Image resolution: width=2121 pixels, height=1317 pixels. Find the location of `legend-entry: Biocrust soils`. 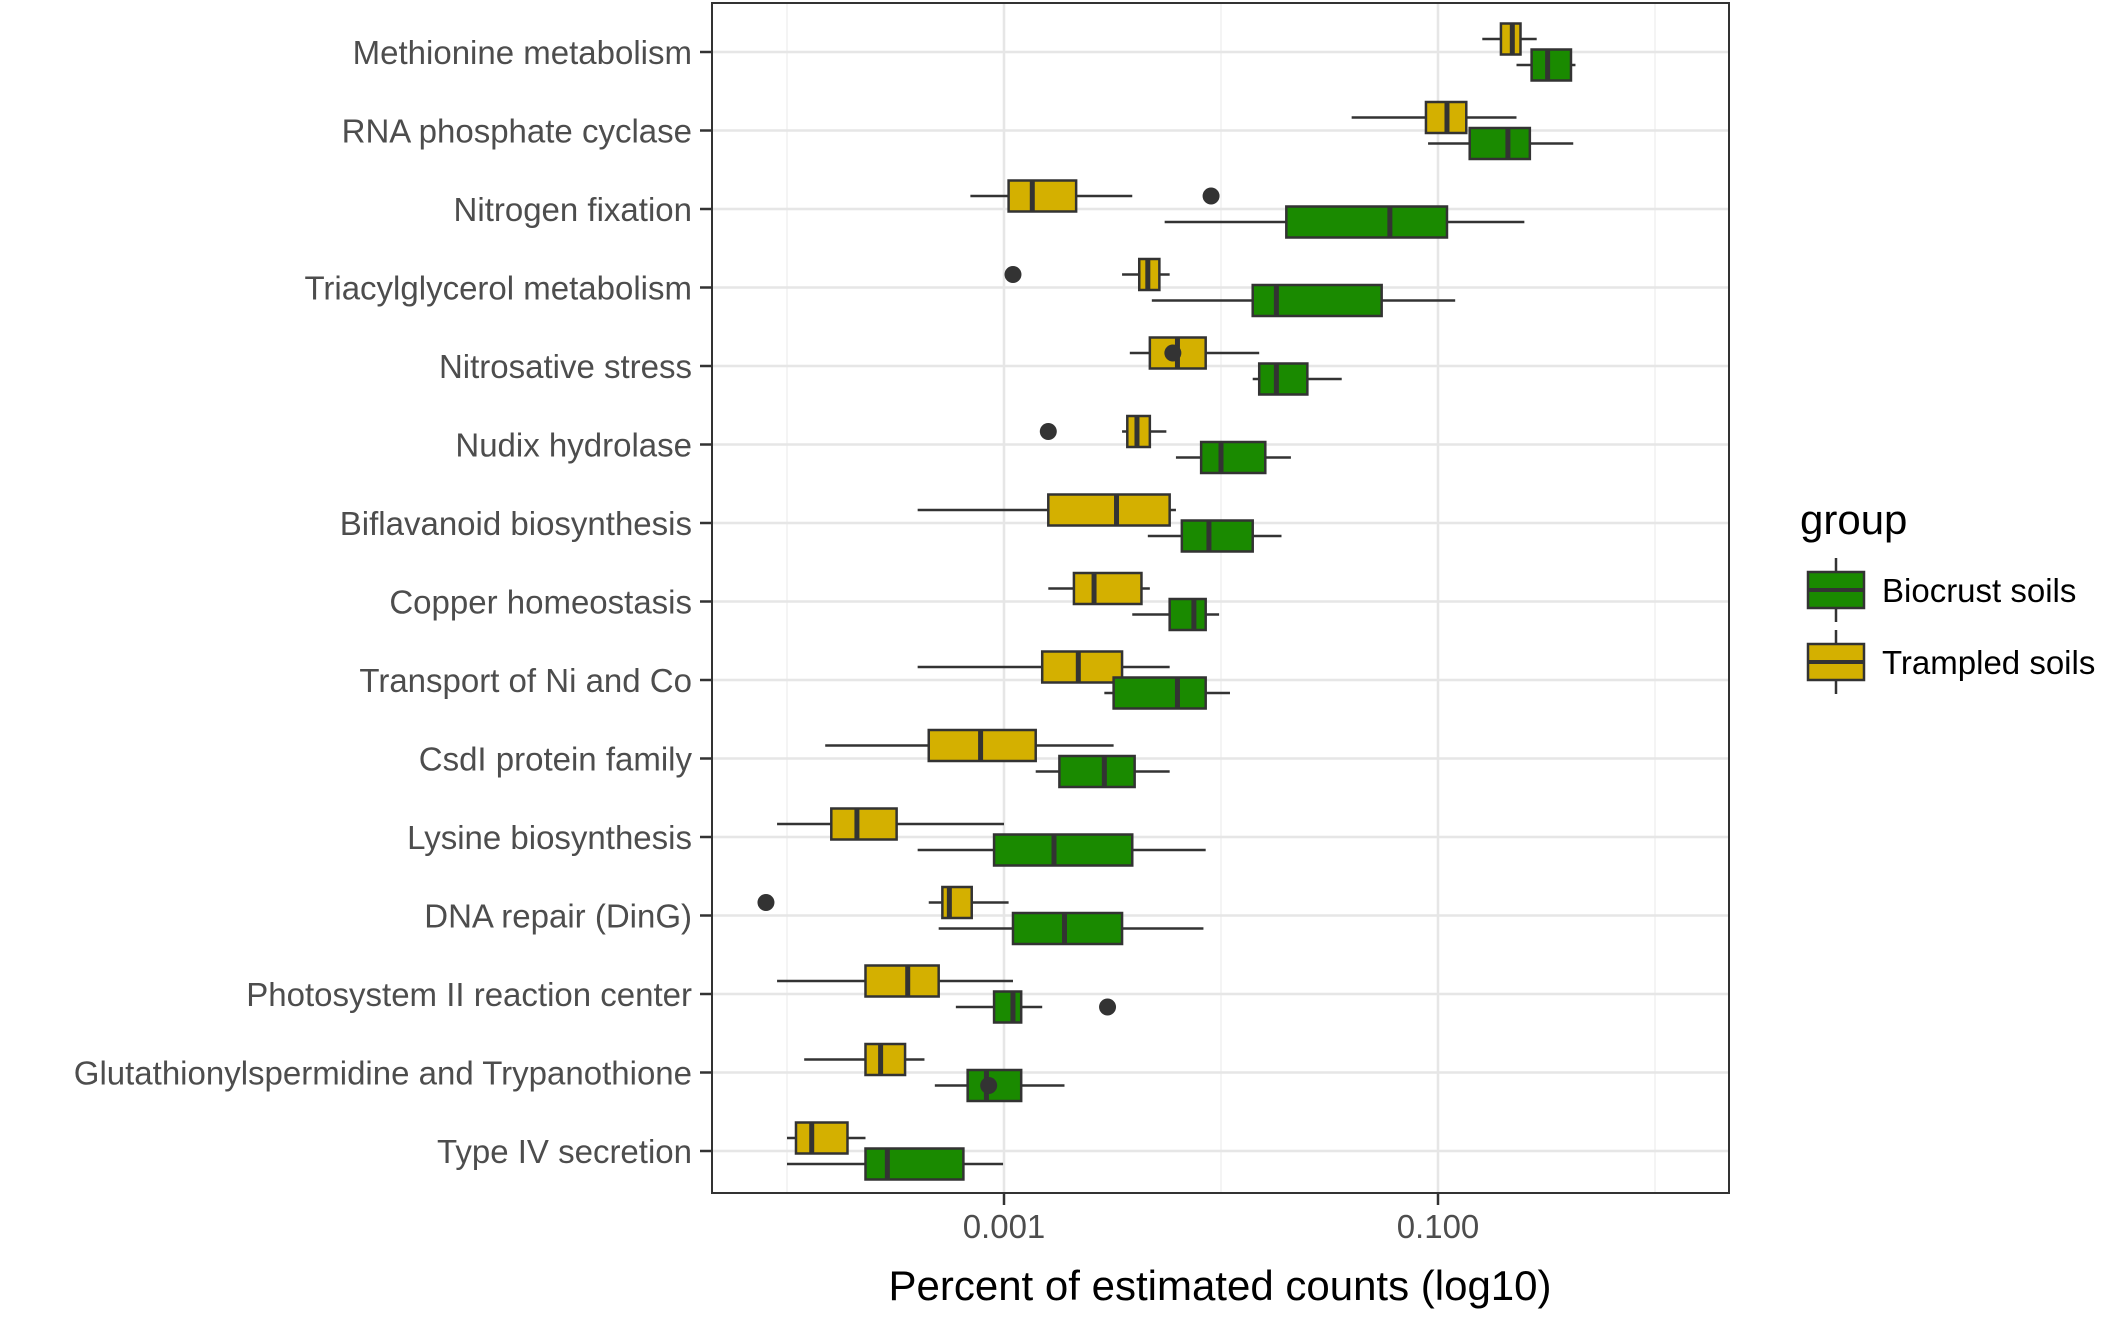

legend-entry: Biocrust soils is located at coordinates (1941, 590).